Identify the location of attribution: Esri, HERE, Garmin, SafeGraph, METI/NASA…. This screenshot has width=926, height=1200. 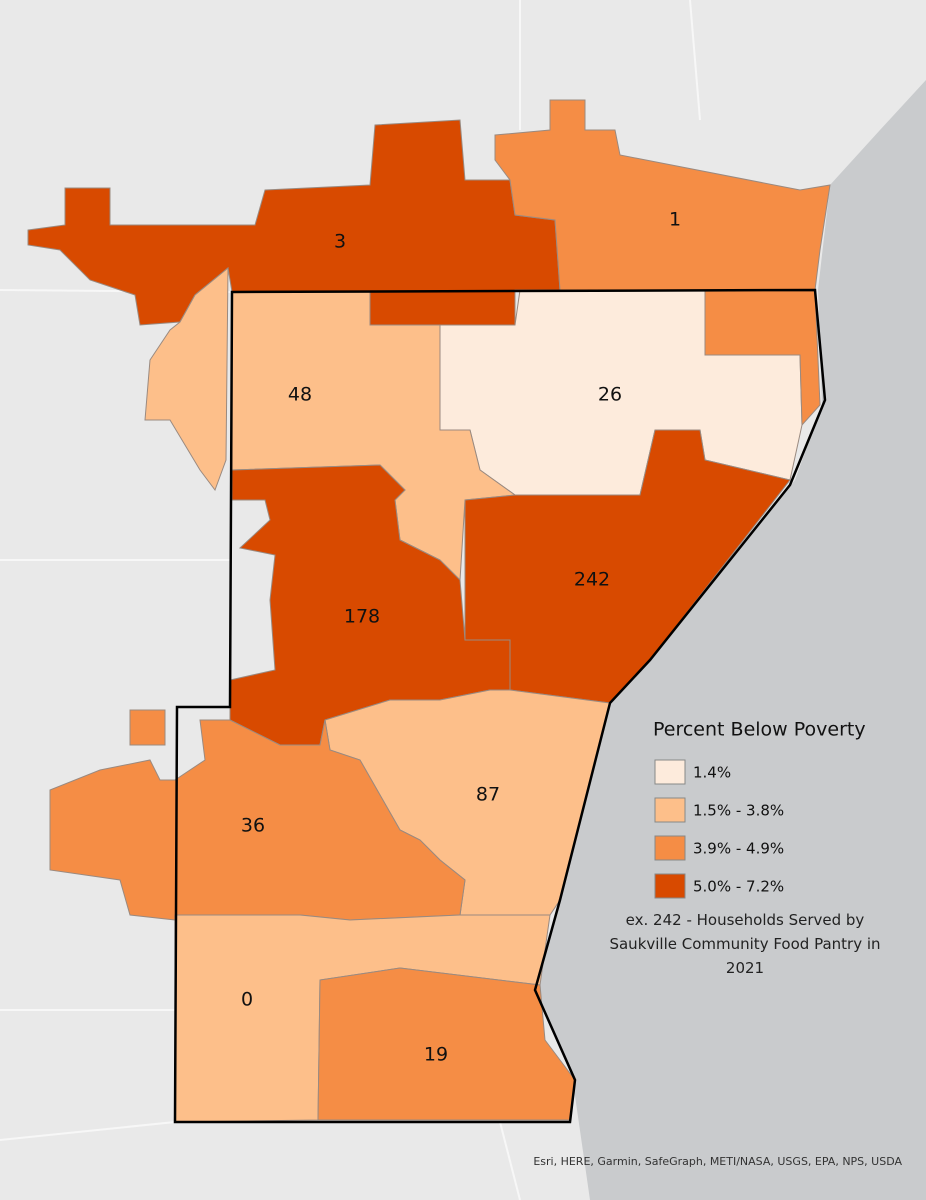
(717, 1161).